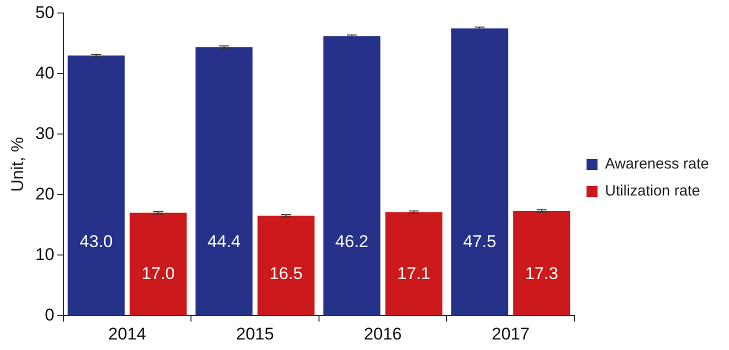 This screenshot has width=729, height=350. Describe the element at coordinates (44, 133) in the screenshot. I see `y-tick-label: 30` at that location.